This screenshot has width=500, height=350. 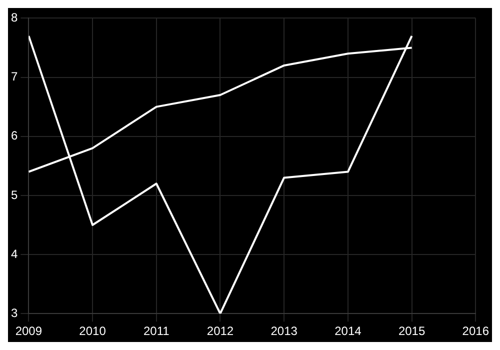 I want to click on x-tick-label: 2009, so click(x=28, y=331).